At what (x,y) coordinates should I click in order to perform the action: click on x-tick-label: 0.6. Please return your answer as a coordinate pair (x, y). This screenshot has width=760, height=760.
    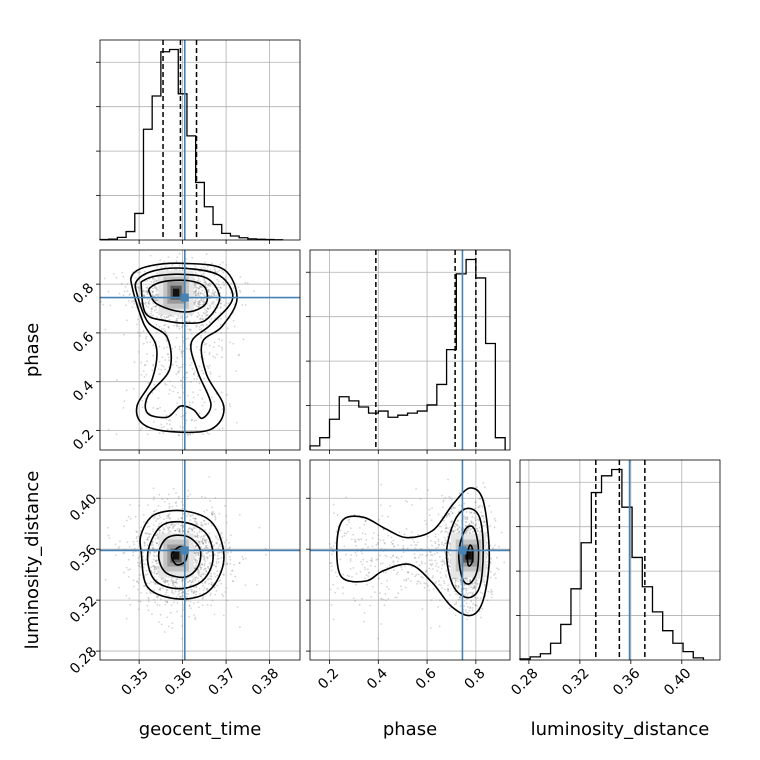
    Looking at the image, I should click on (426, 678).